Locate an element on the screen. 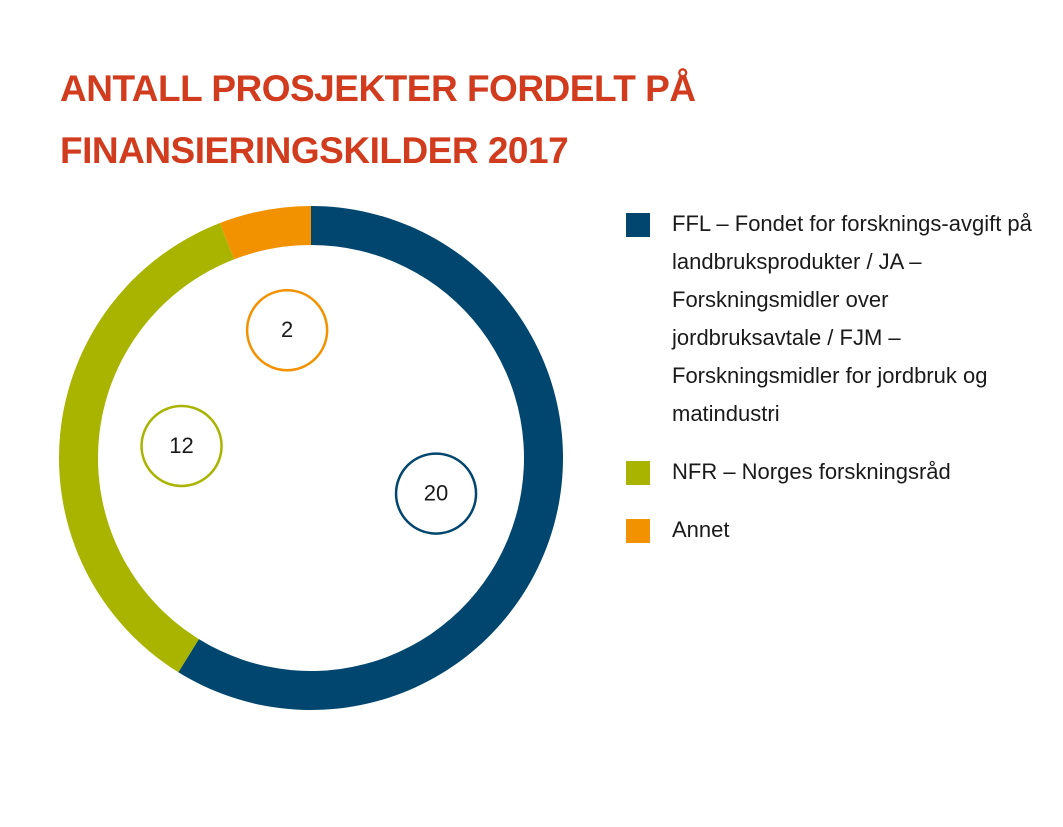 The width and height of the screenshot is (1063, 827). value-label: 2 is located at coordinates (287, 329).